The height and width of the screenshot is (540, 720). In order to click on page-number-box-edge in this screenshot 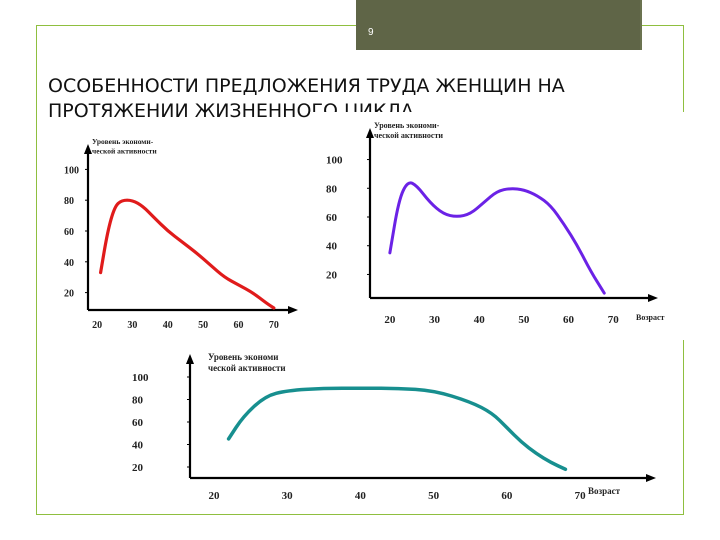, I will do `click(641, 25)`.